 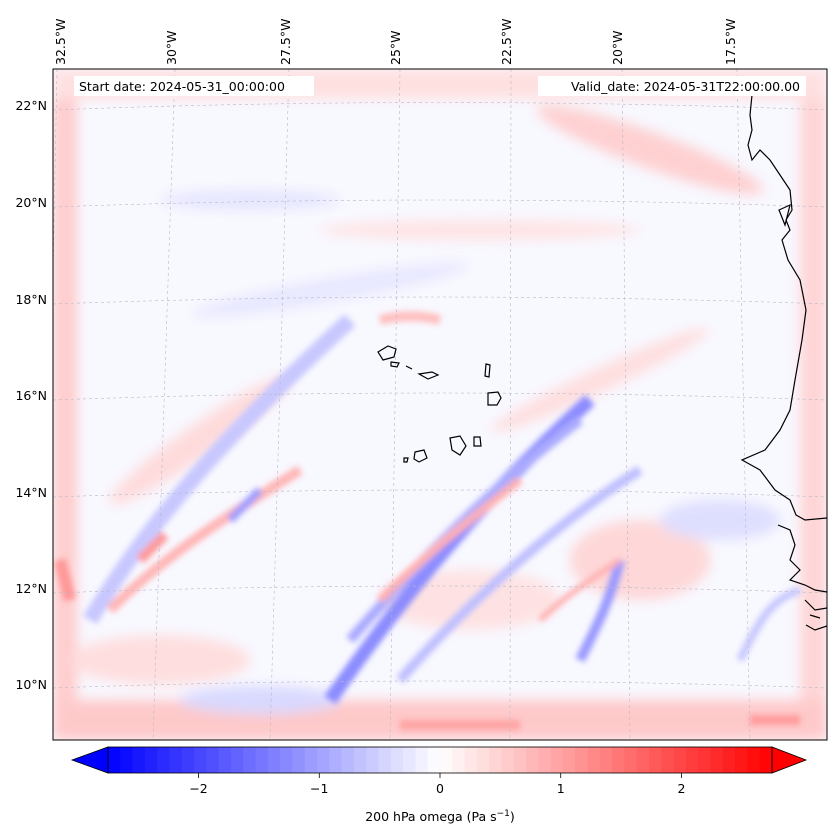 I want to click on start-date-label: Start date: 2024-05-31_00:00:00, so click(x=182, y=86).